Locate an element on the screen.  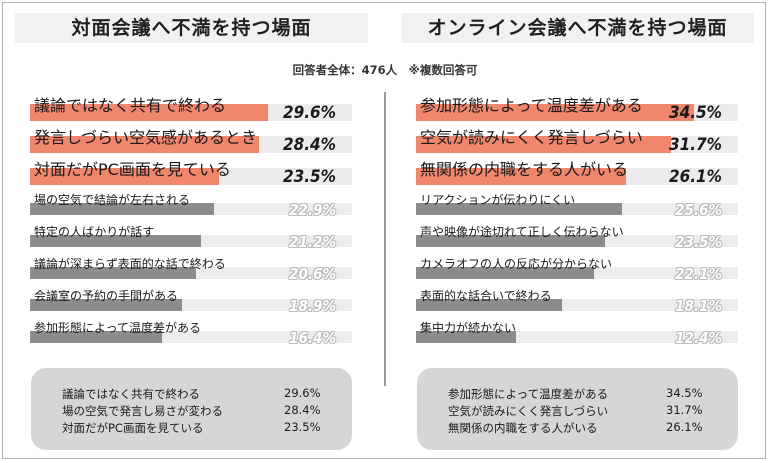
bar-value-label: 26.1% is located at coordinates (695, 177).